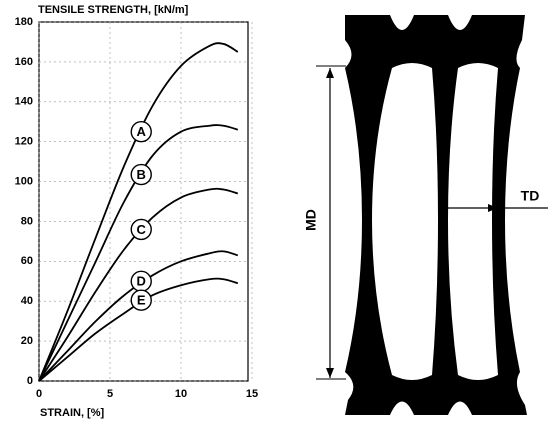  What do you see at coordinates (24, 102) in the screenshot?
I see `y-tick-label: 140` at bounding box center [24, 102].